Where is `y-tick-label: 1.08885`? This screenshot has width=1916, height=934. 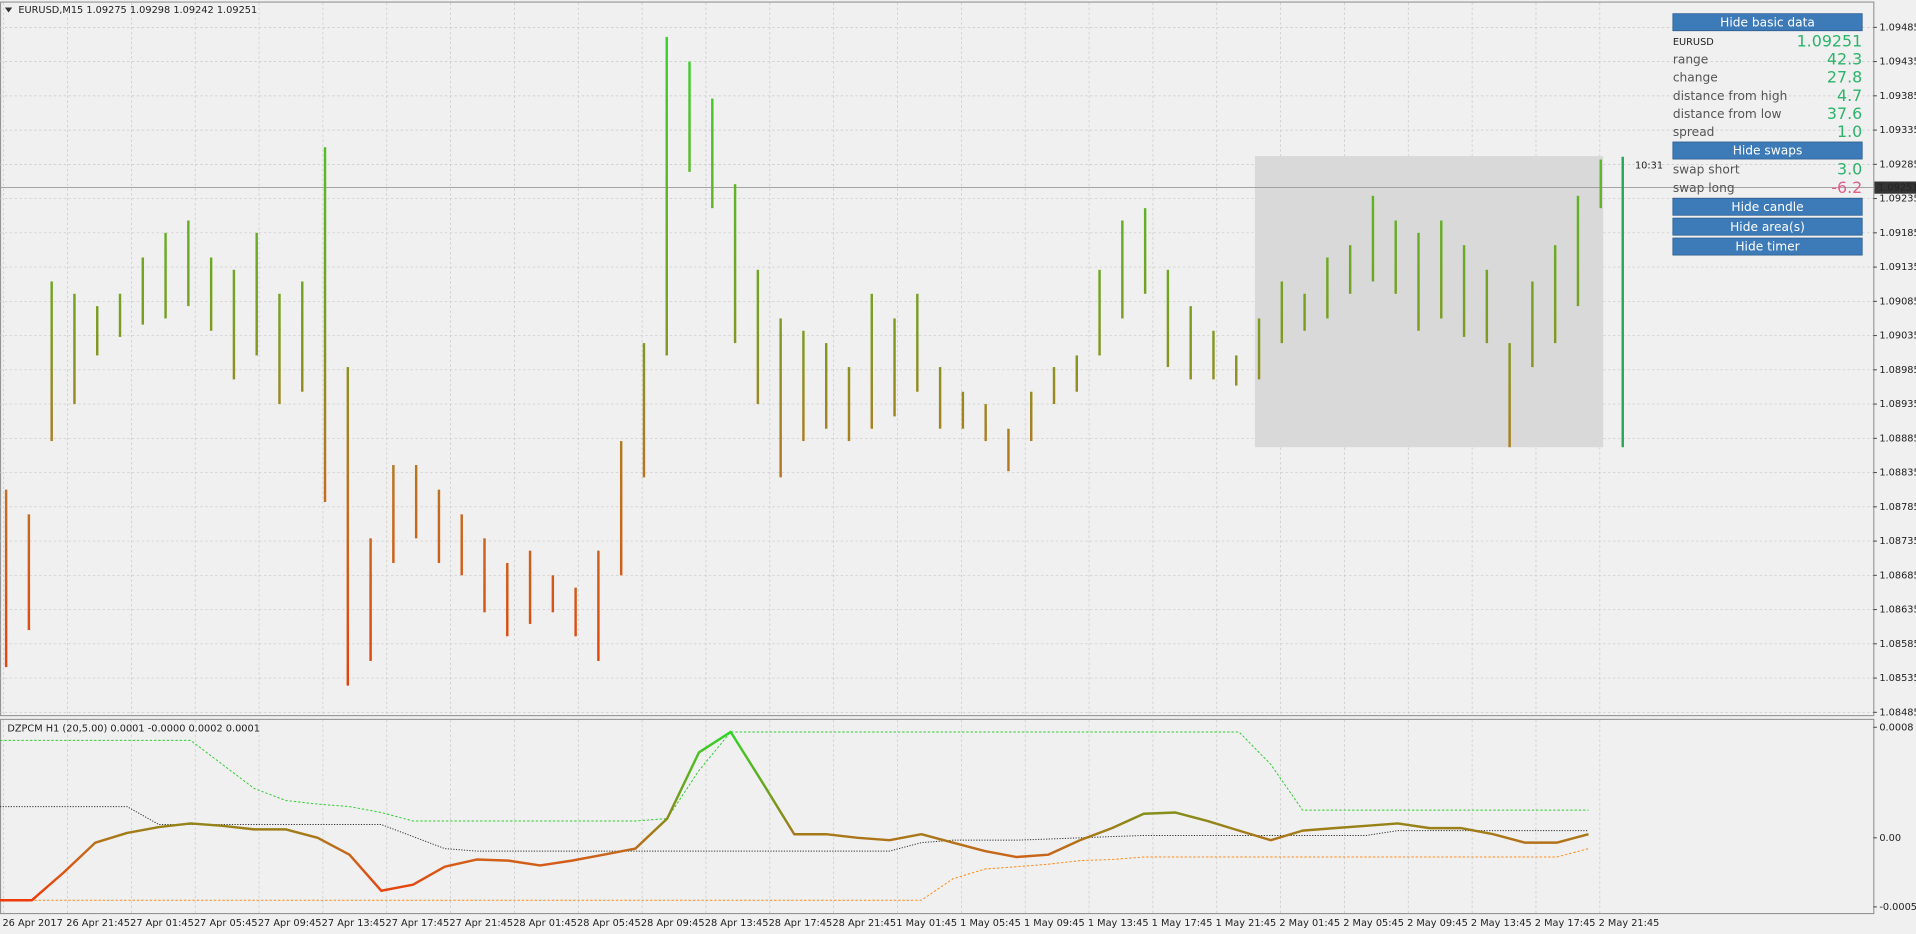
y-tick-label: 1.08885 is located at coordinates (1897, 438).